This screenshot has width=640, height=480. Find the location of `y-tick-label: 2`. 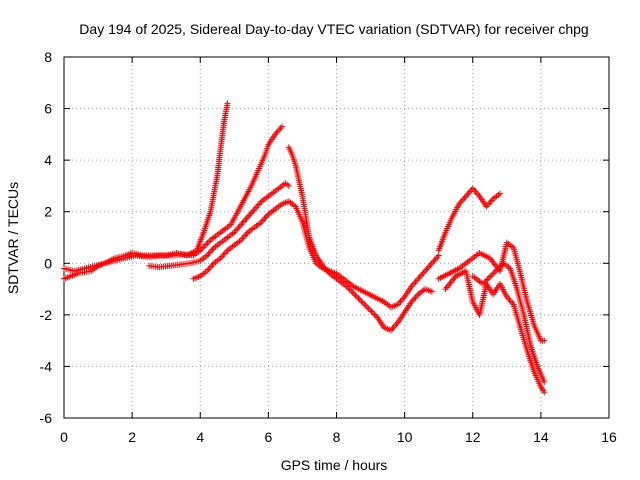

y-tick-label: 2 is located at coordinates (48, 212).